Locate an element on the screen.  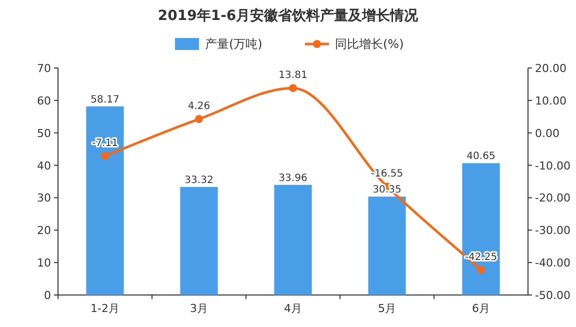
y-tick-label: 50 is located at coordinates (44, 133).